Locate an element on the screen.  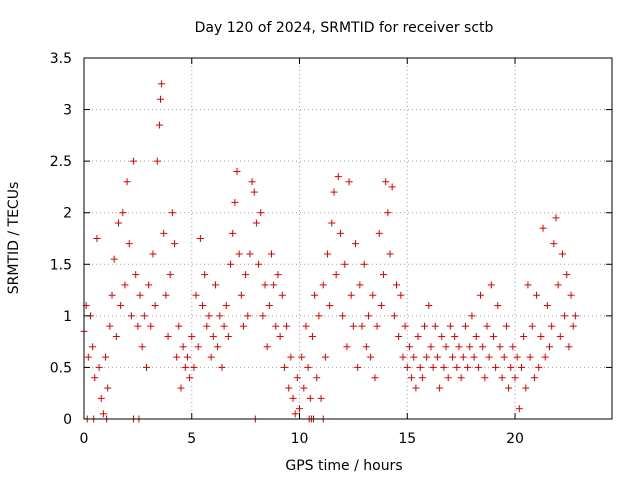
x-tick-label: 0 is located at coordinates (84, 439).